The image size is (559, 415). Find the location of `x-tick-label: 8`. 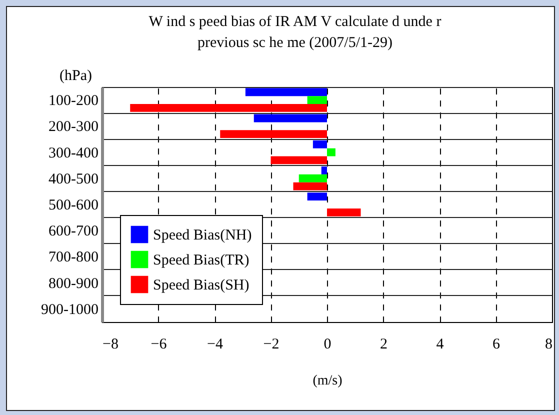

x-tick-label: 8 is located at coordinates (548, 344).